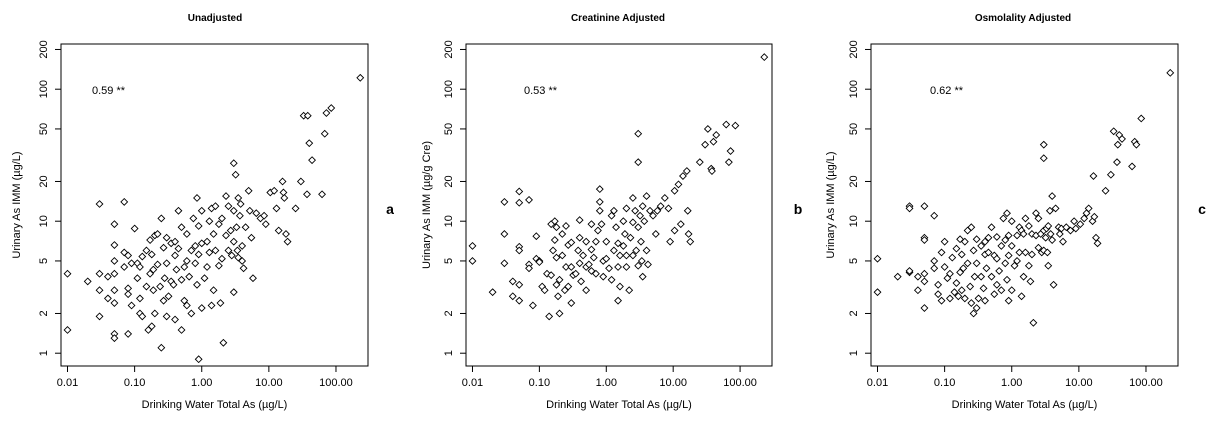  Describe the element at coordinates (449, 221) in the screenshot. I see `y-tick-label: 10` at that location.